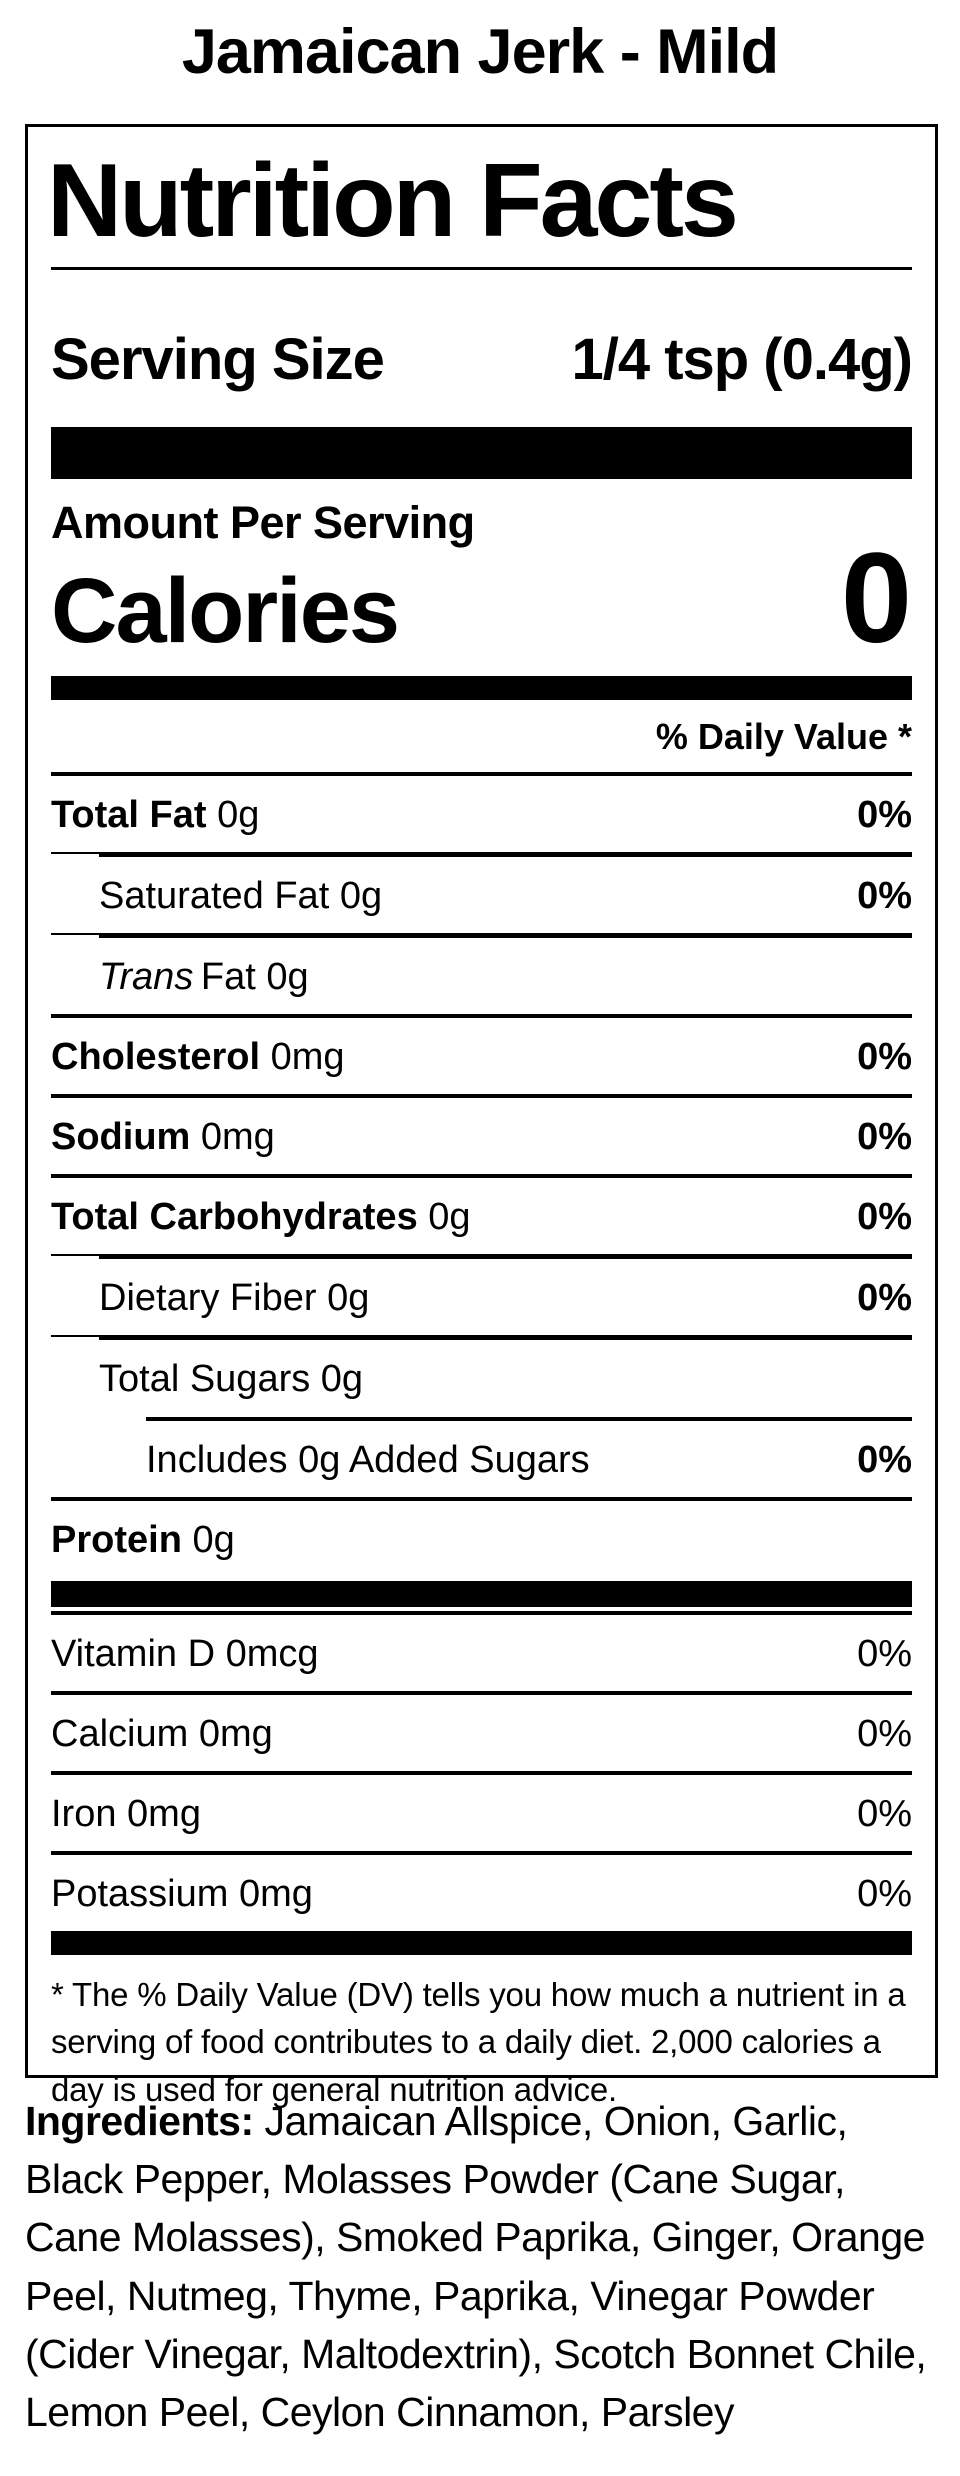 The height and width of the screenshot is (2476, 960). What do you see at coordinates (876, 598) in the screenshot?
I see `calories-value: 0` at bounding box center [876, 598].